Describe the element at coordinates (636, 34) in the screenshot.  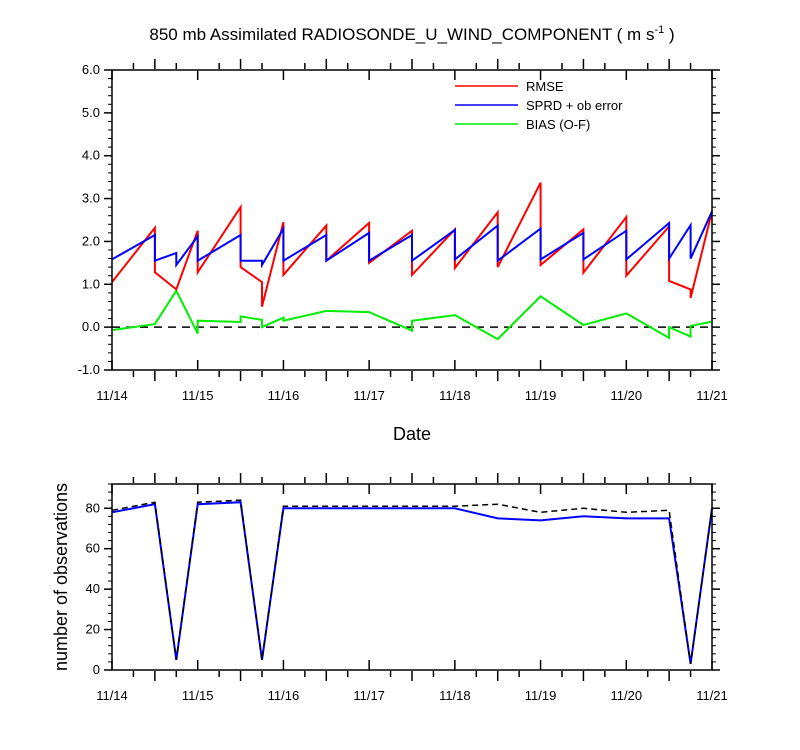
I see `units-prefix: ( m s` at that location.